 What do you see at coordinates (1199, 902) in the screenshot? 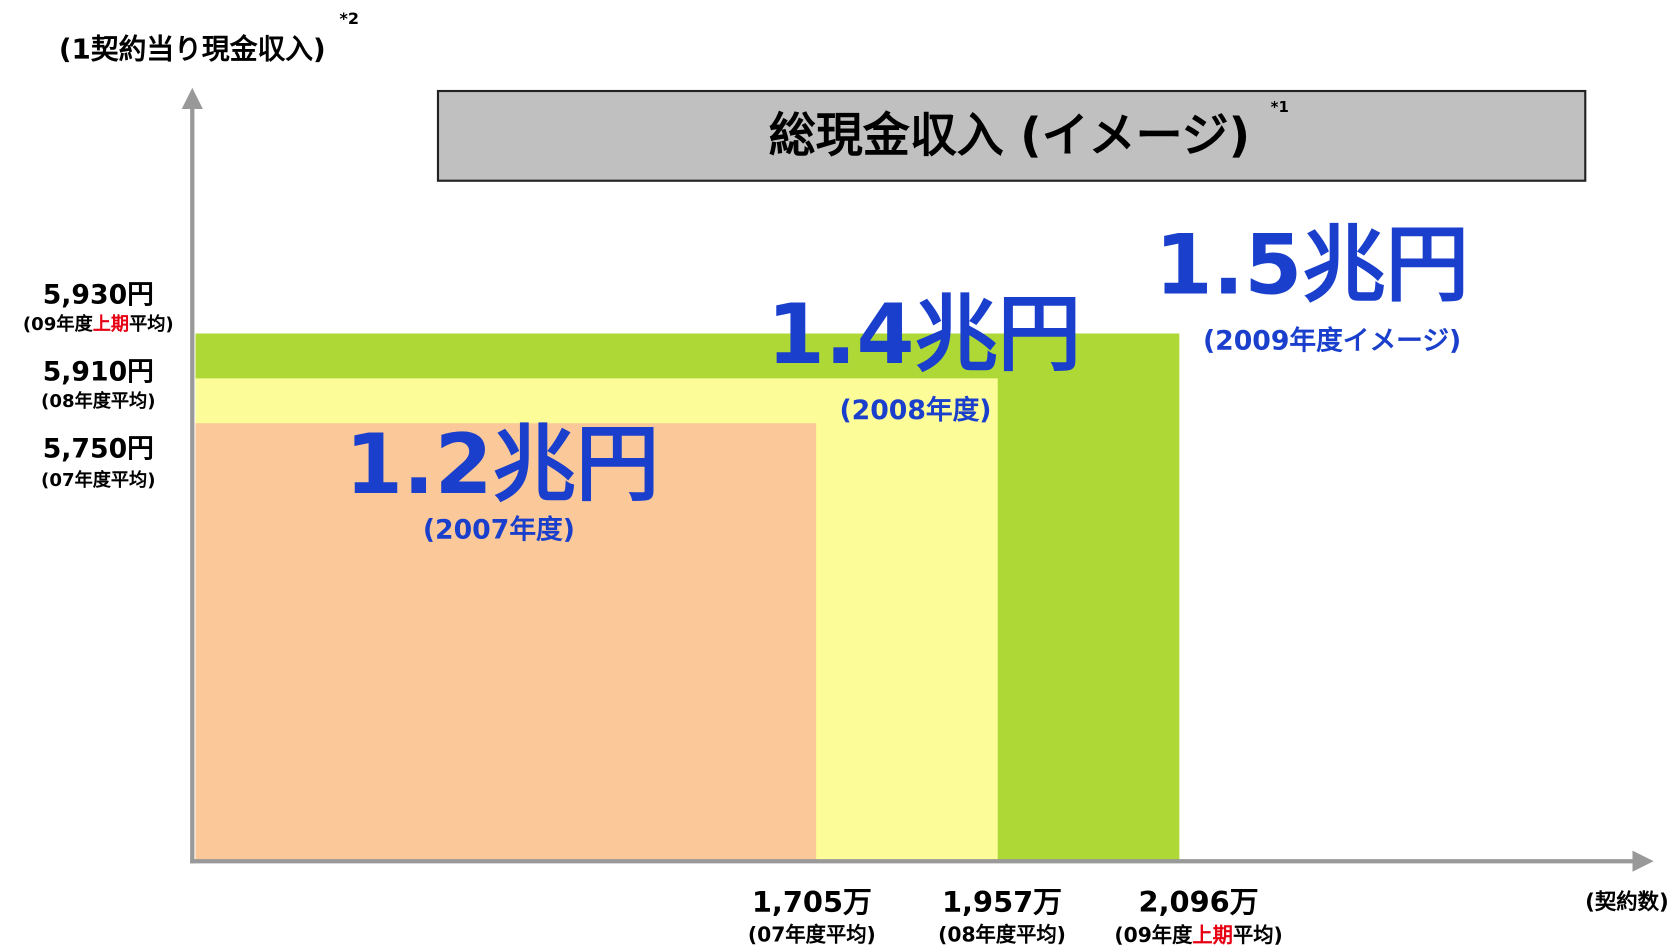
I see `x-label: 2,096万` at bounding box center [1199, 902].